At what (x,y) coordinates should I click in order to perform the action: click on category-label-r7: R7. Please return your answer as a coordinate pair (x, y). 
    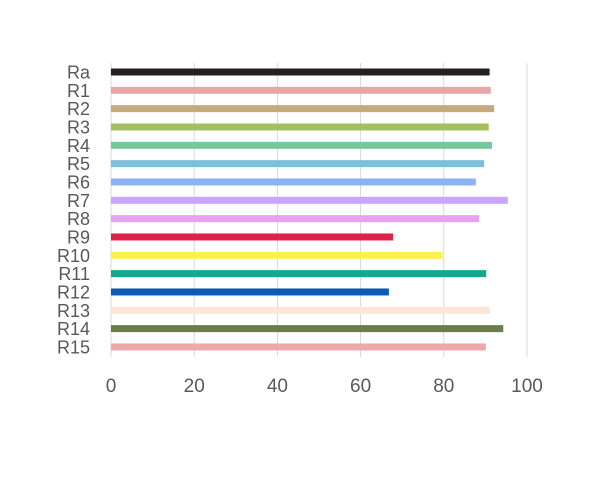
    Looking at the image, I should click on (78, 201).